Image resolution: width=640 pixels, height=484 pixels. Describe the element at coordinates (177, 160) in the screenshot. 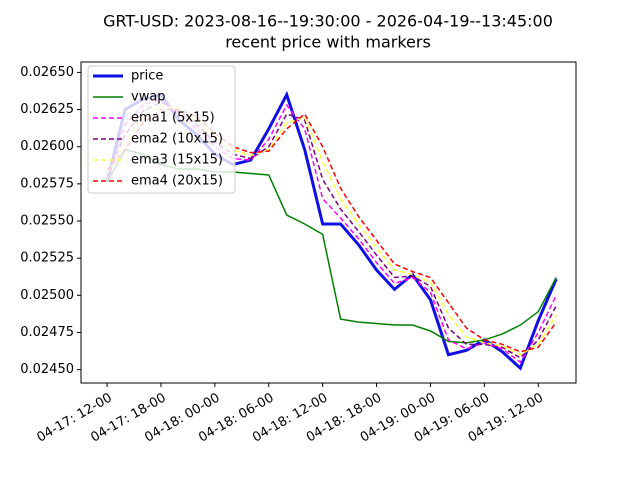

I see `legend-label: ema3 (15x15)` at that location.